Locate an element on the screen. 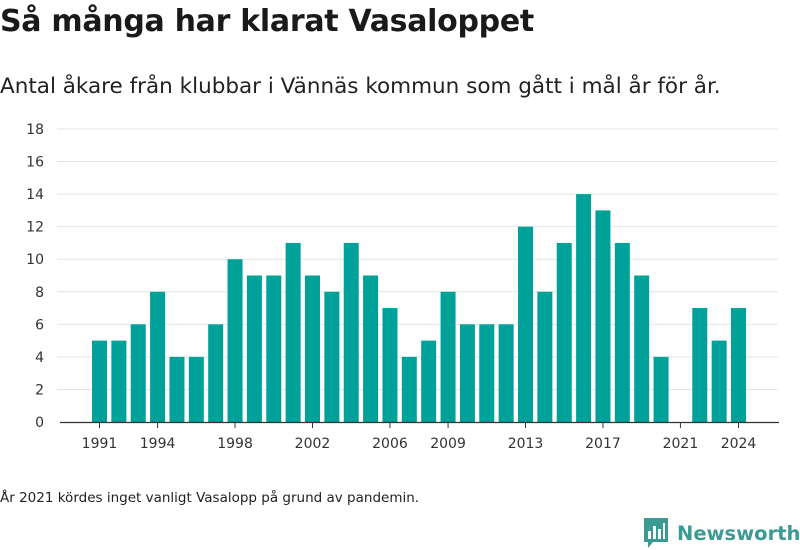 This screenshot has height=550, width=800. x-tick-label: 2002 is located at coordinates (313, 444).